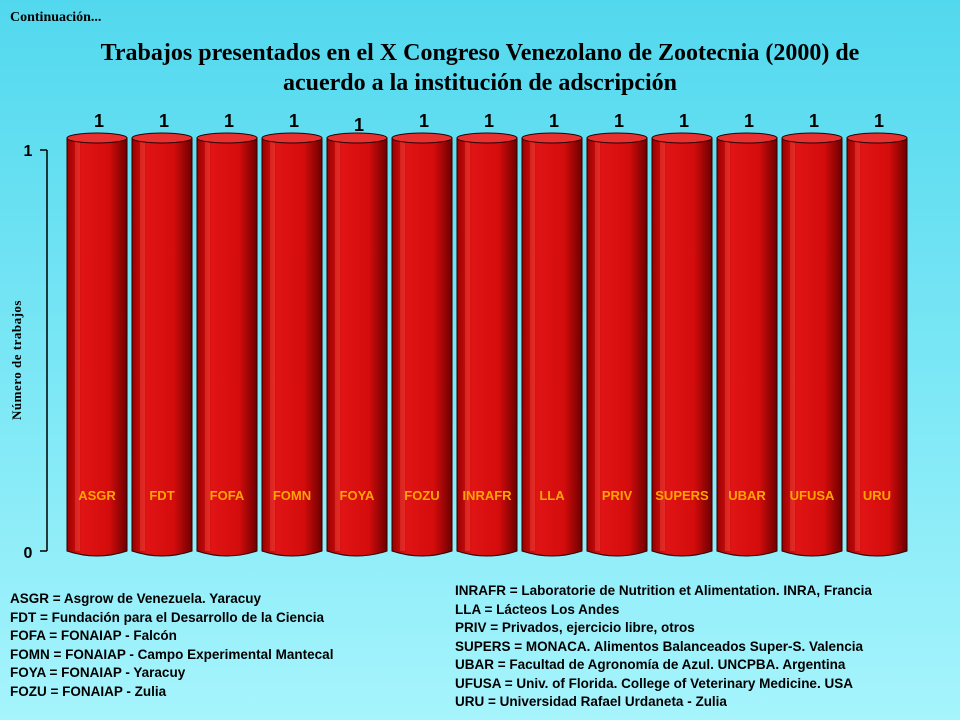  I want to click on category-label: FOMN, so click(292, 495).